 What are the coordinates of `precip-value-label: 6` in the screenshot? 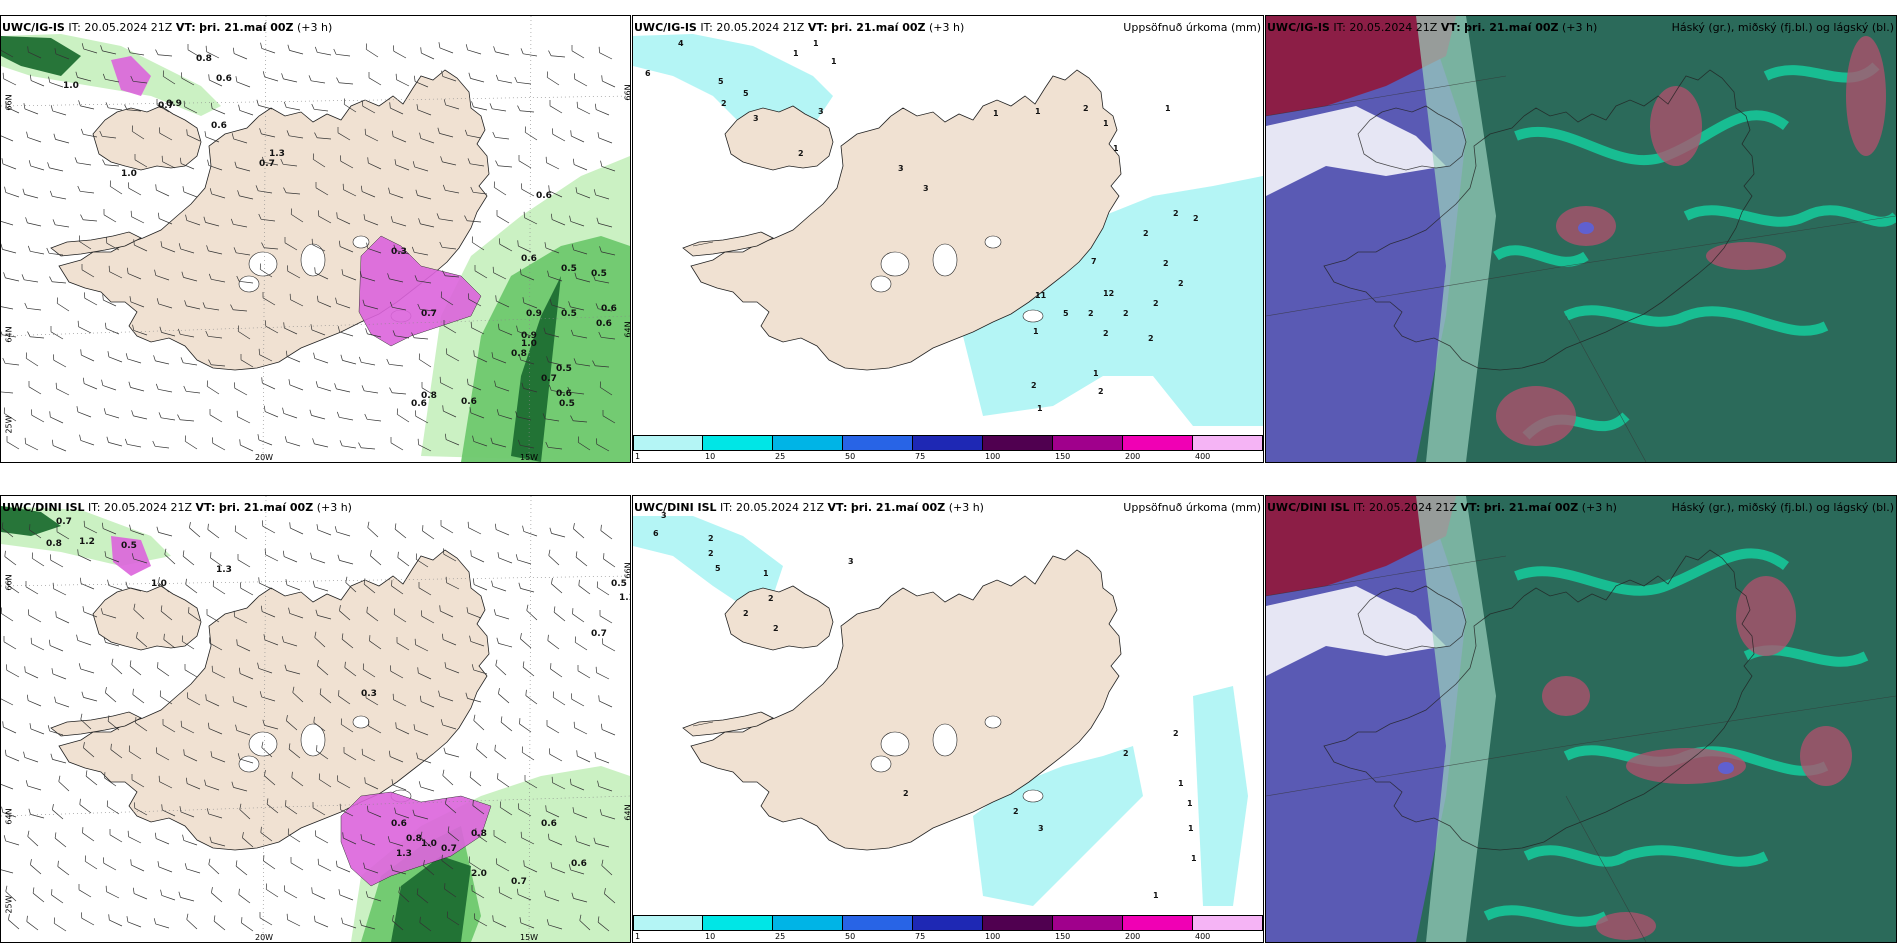 It's located at (648, 73).